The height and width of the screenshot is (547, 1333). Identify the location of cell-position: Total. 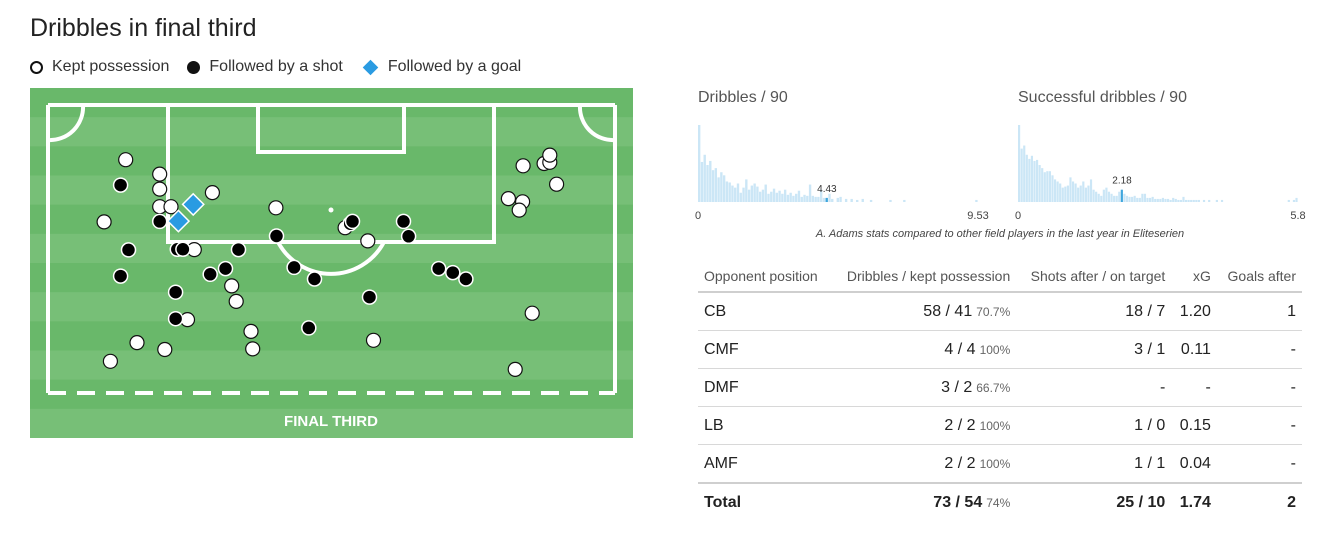
(764, 501).